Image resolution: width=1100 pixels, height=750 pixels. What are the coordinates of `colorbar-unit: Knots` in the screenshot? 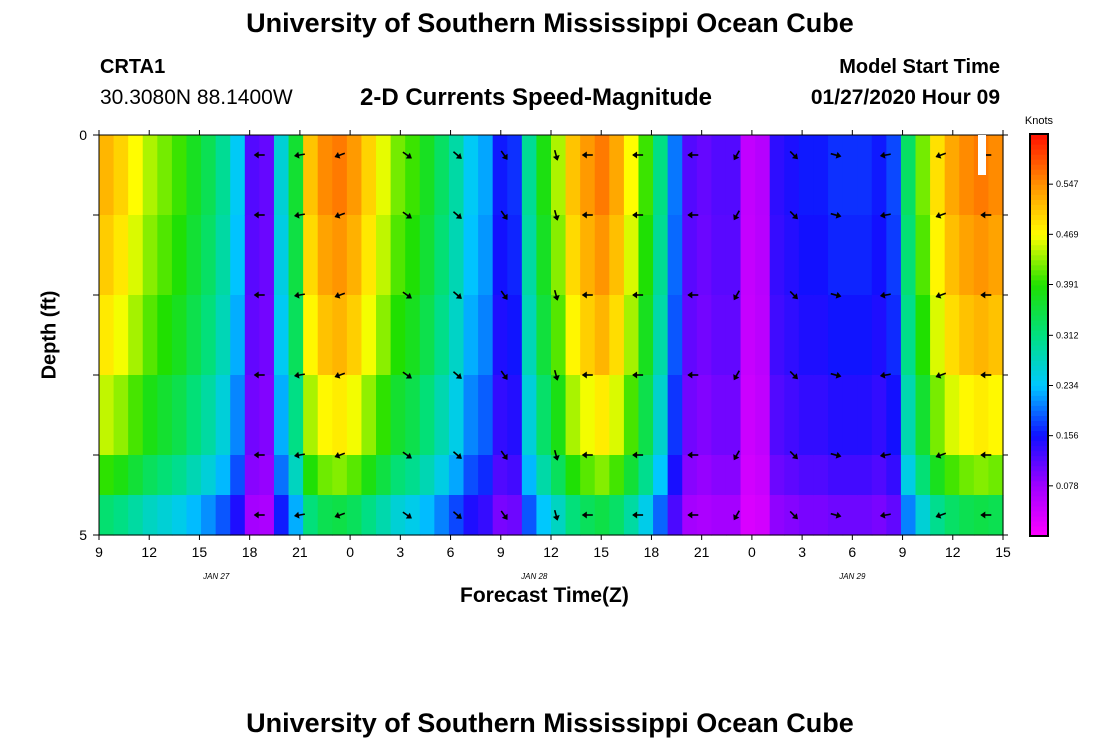 It's located at (1039, 121).